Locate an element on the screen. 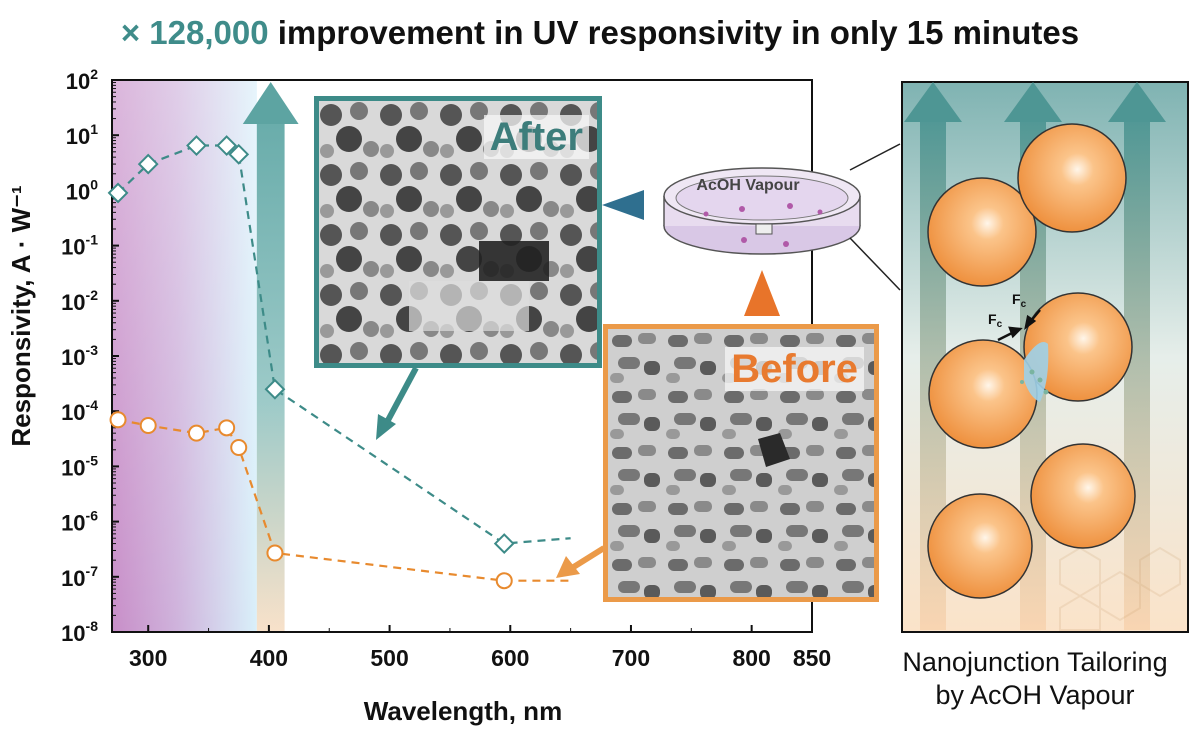 The height and width of the screenshot is (730, 1200). y-tick-label: 10⁻⁵ is located at coordinates (79, 466).